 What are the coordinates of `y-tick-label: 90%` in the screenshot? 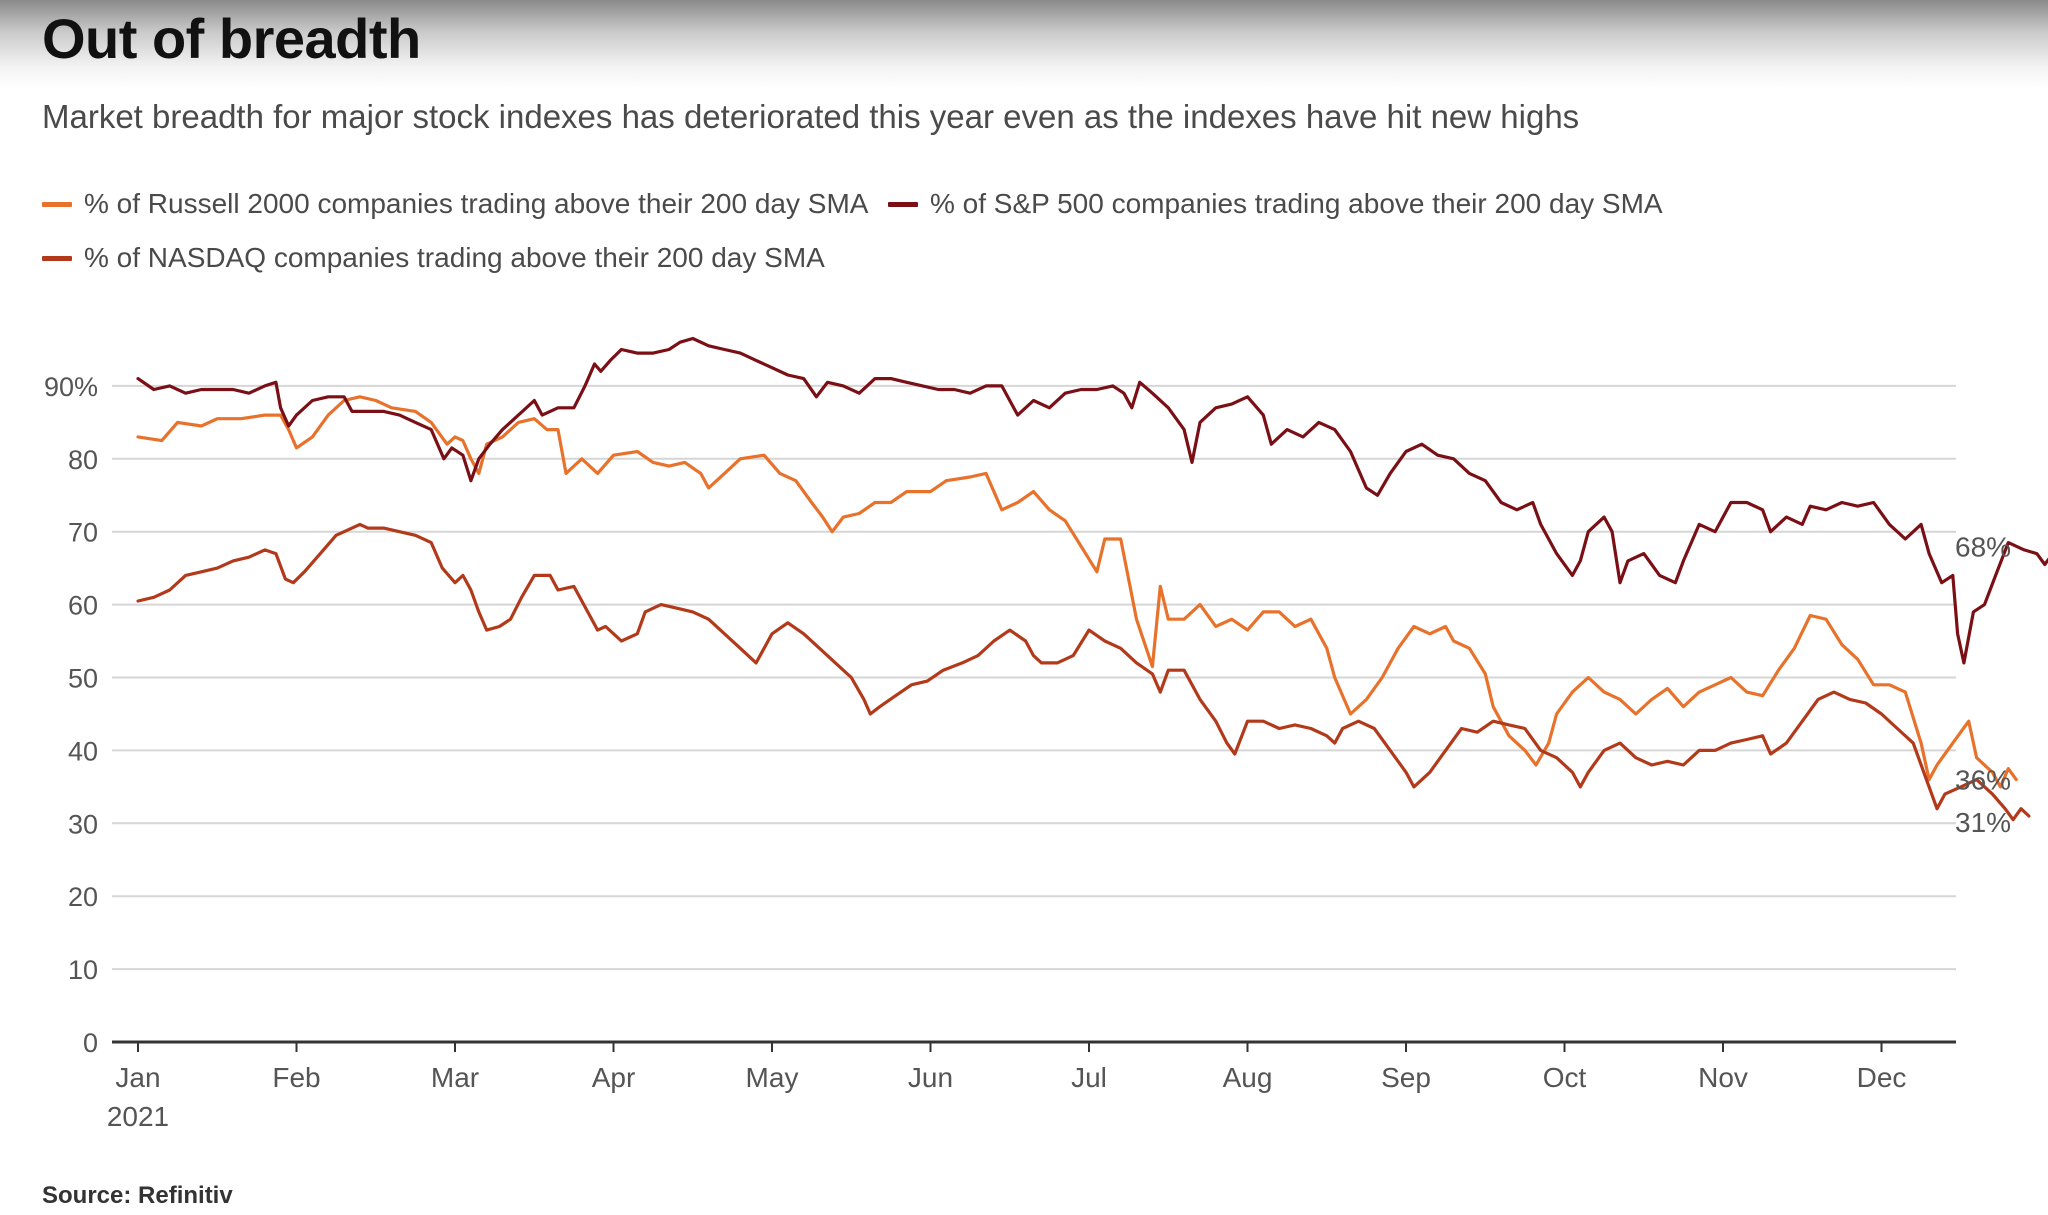 It's located at (71, 387).